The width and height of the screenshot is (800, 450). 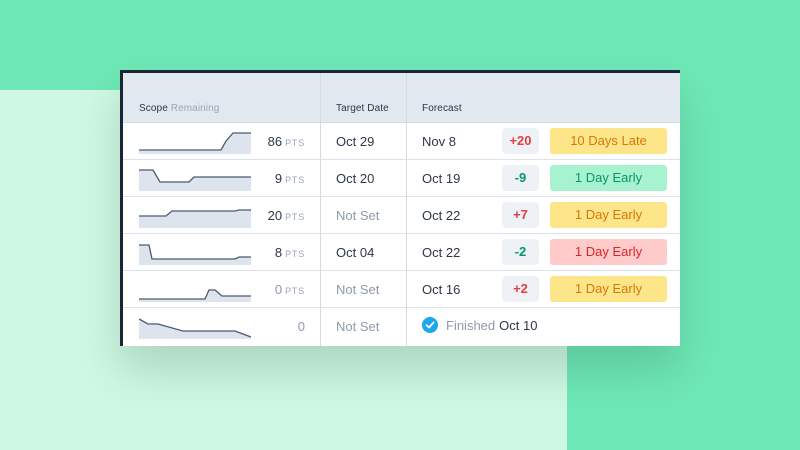 I want to click on forecast-date: Oct 16, so click(x=441, y=289).